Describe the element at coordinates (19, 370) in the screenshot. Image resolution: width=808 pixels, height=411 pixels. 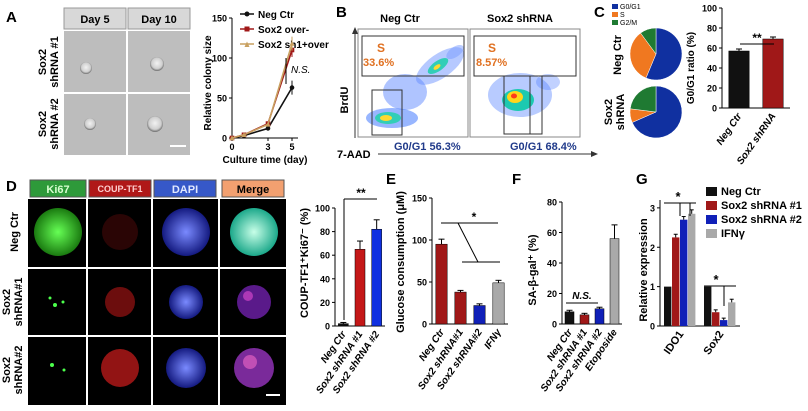
I see `row-label-shrna2-line2: shRNA#2` at that location.